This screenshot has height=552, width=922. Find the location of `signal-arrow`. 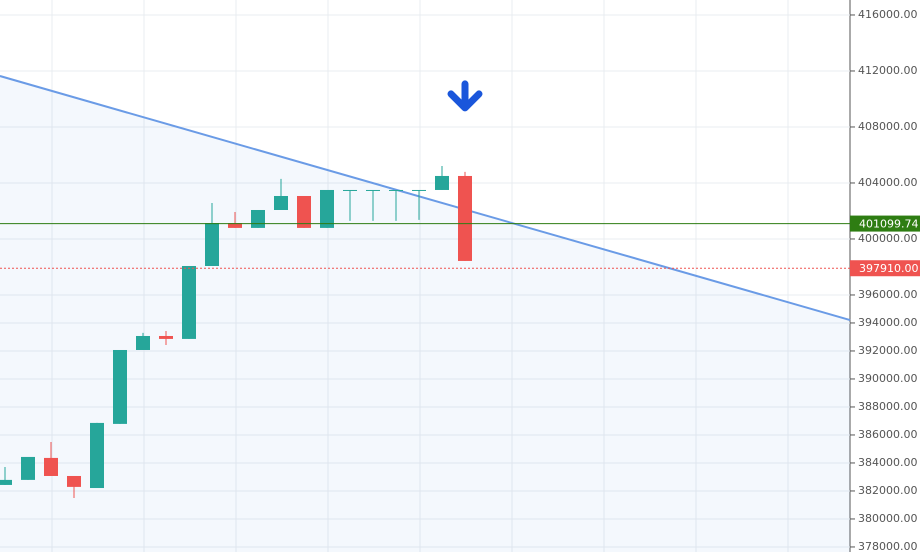

signal-arrow is located at coordinates (465, 96).